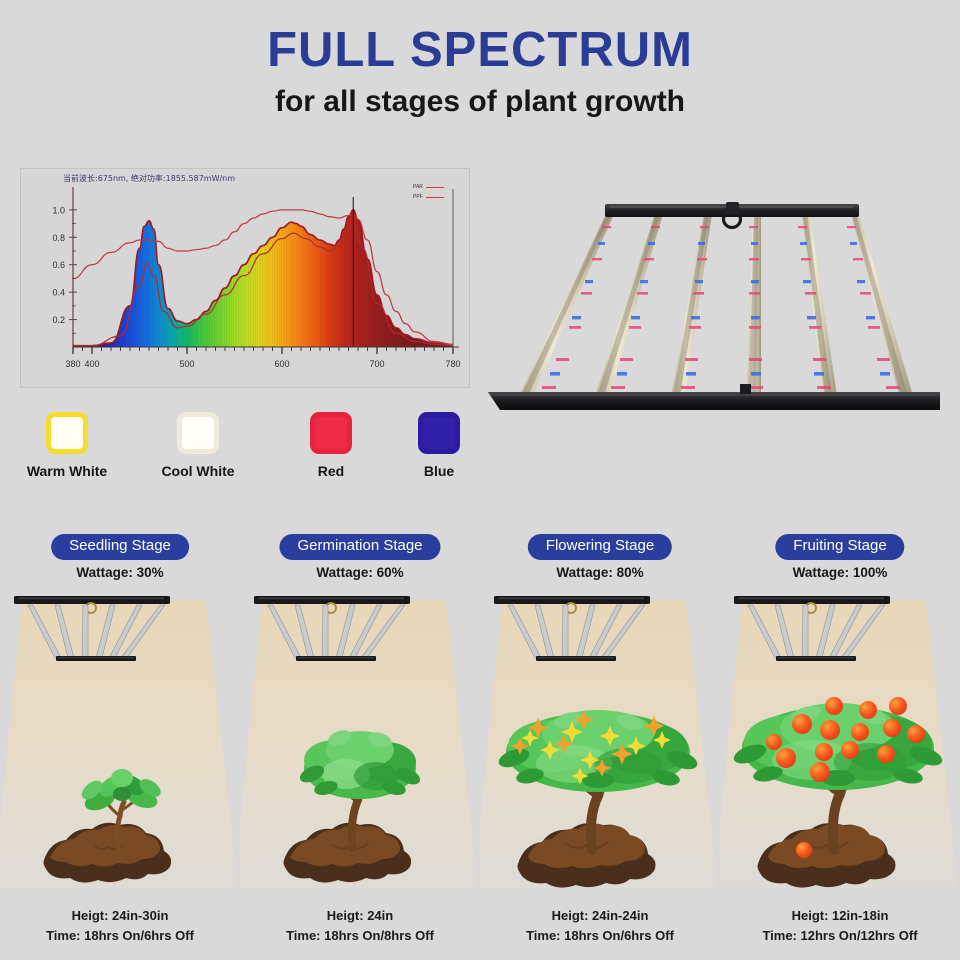 The width and height of the screenshot is (960, 960). Describe the element at coordinates (120, 547) in the screenshot. I see `stage-badge-seedling: Seedling Stage` at that location.